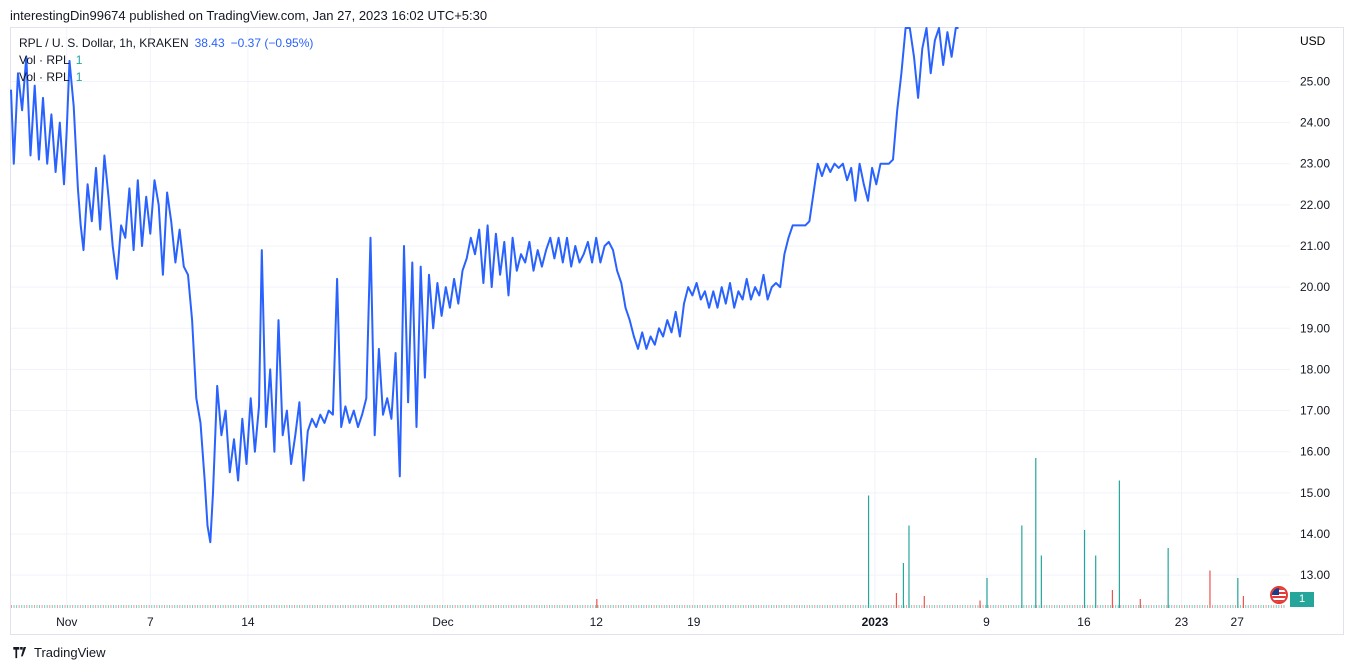 The image size is (1354, 670). Describe the element at coordinates (597, 622) in the screenshot. I see `x-tick-label: 12` at that location.